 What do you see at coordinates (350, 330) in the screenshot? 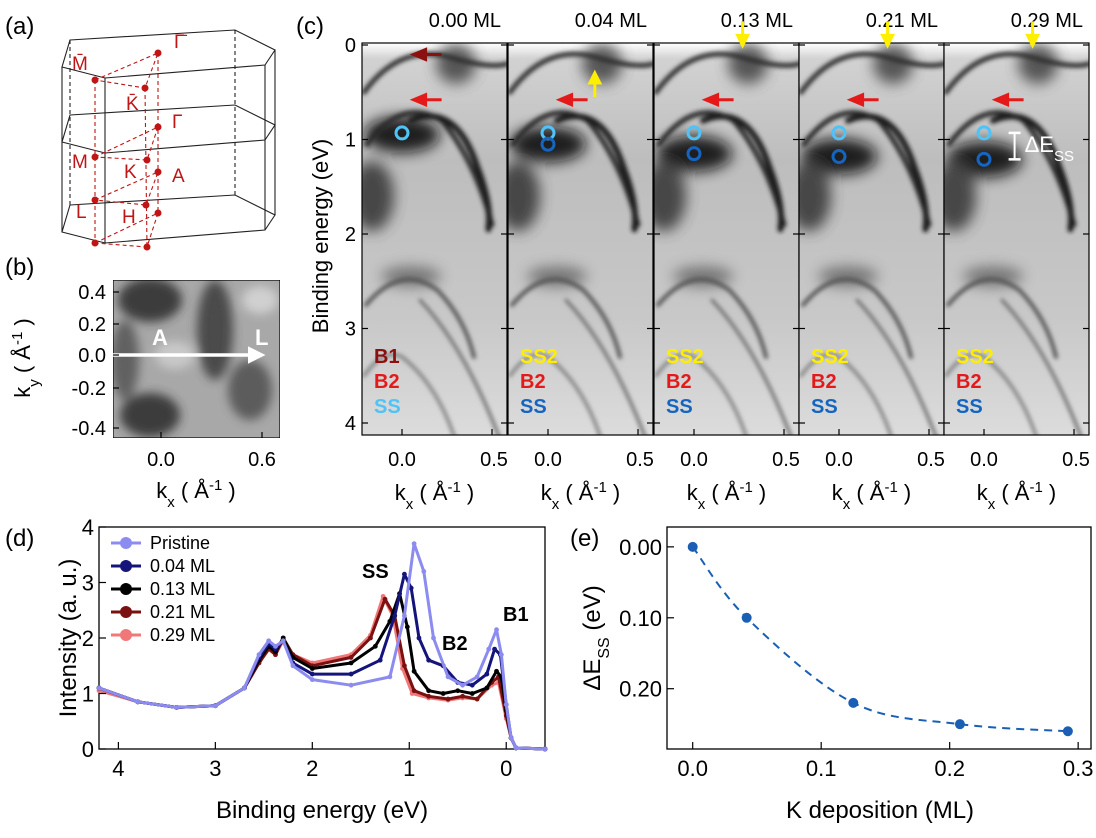
I see `panel-c-y-tick-label: 3` at bounding box center [350, 330].